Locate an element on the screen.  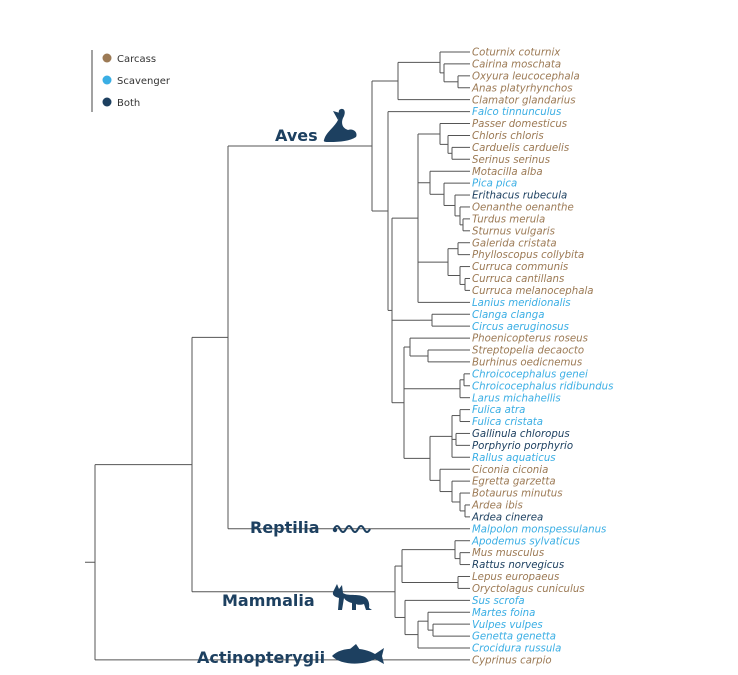
fish-silhouette-icon is located at coordinates (358, 654).